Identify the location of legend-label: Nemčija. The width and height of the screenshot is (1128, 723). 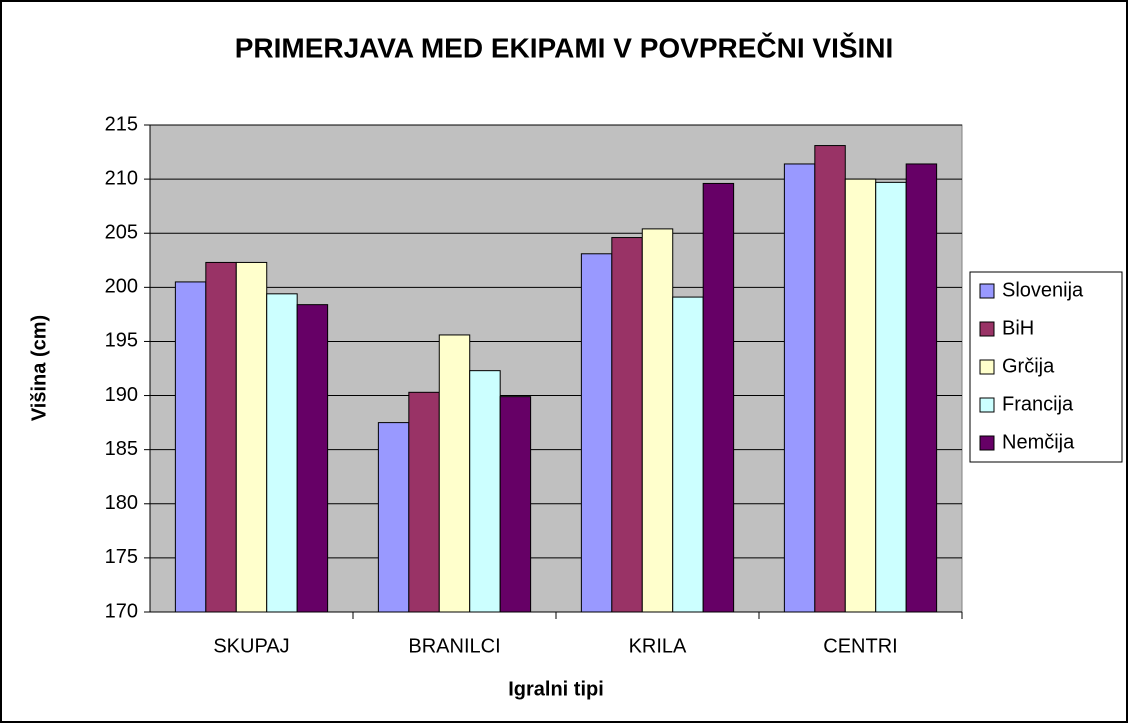
(1038, 442).